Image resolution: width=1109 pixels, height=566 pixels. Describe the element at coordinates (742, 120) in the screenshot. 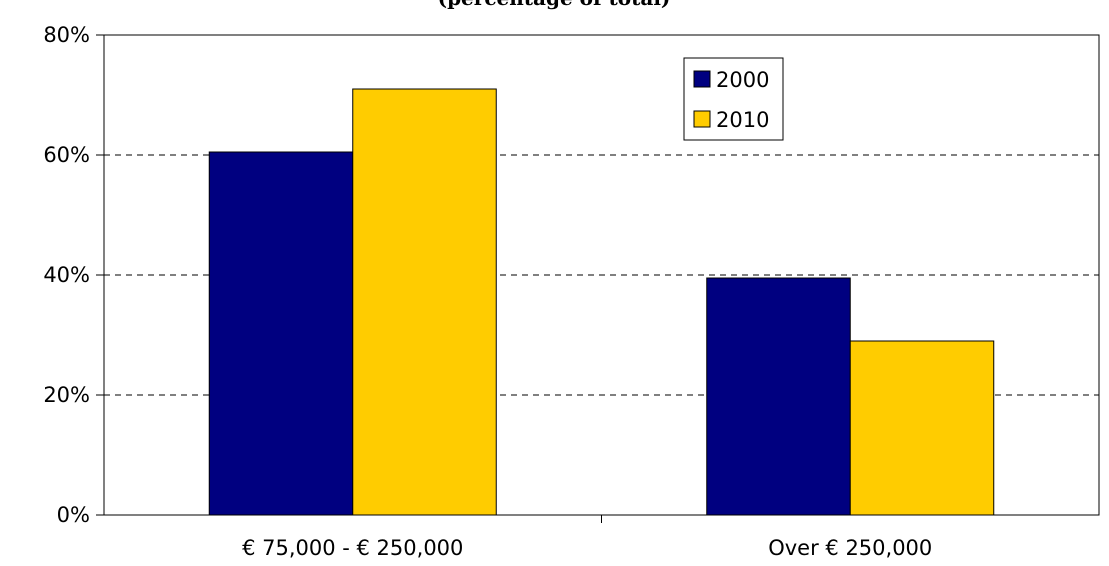

I see `legend-label-2010: 2010` at that location.